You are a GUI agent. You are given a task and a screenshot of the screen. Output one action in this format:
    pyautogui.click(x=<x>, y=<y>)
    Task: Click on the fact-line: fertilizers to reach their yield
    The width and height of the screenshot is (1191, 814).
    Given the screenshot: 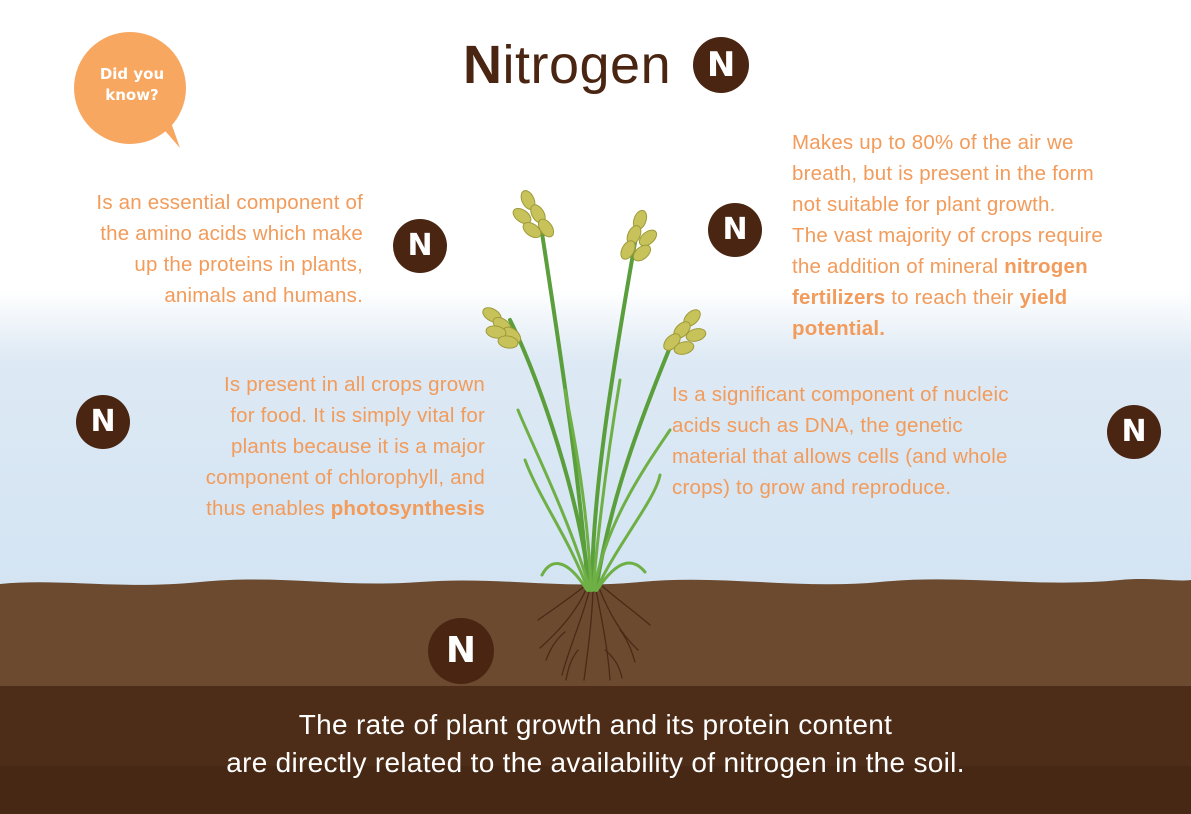 What is the action you would take?
    pyautogui.click(x=989, y=297)
    